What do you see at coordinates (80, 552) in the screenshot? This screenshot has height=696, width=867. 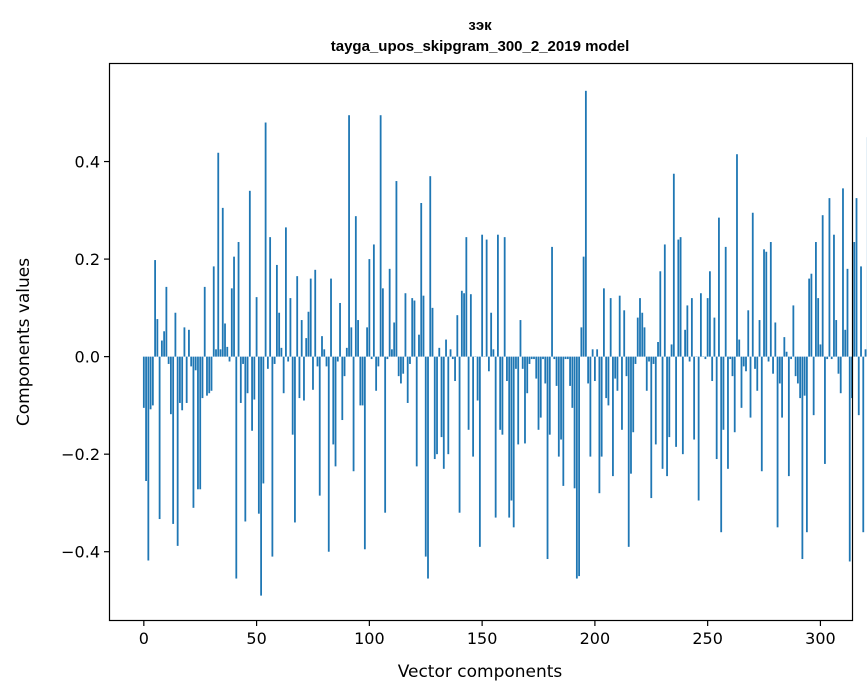 I see `y-tick-label: −0.4` at bounding box center [80, 552].